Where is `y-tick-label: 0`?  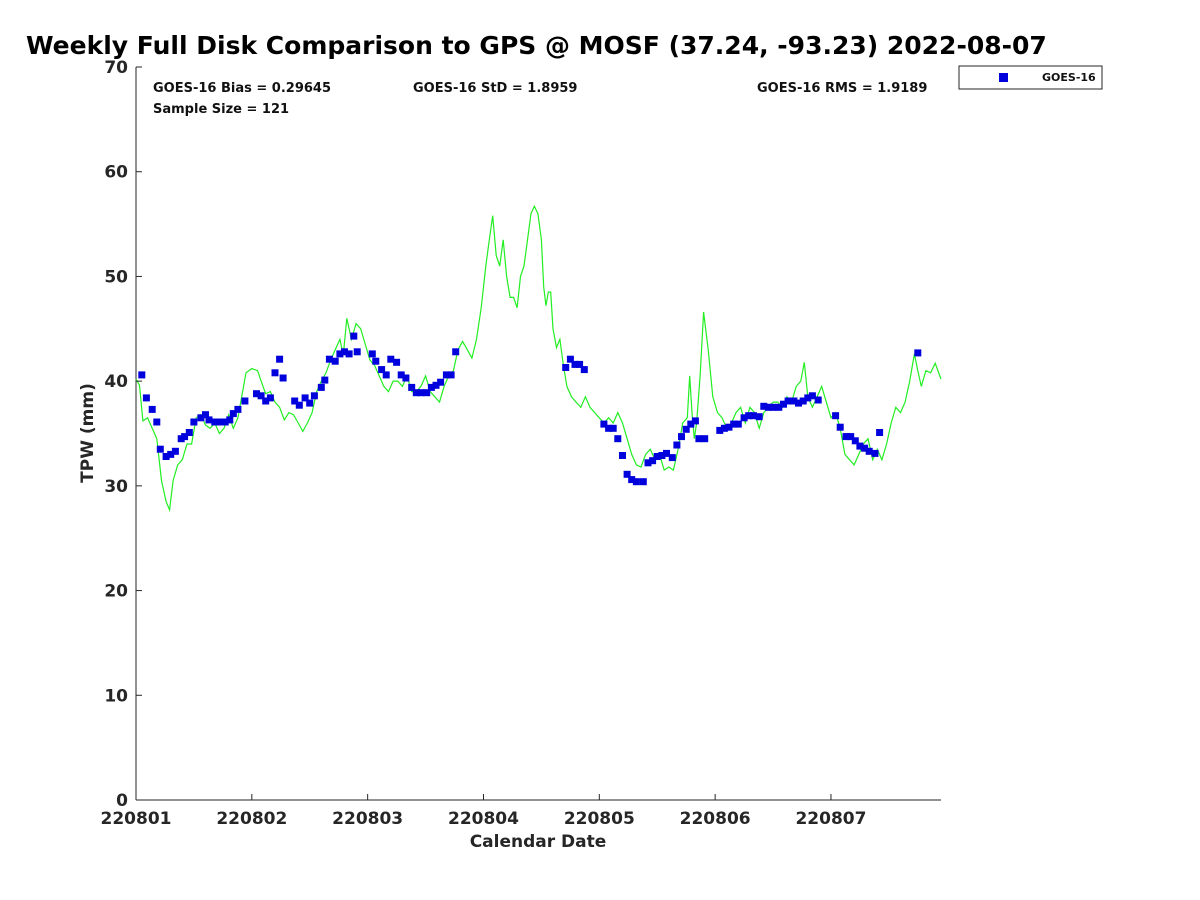 y-tick-label: 0 is located at coordinates (122, 801).